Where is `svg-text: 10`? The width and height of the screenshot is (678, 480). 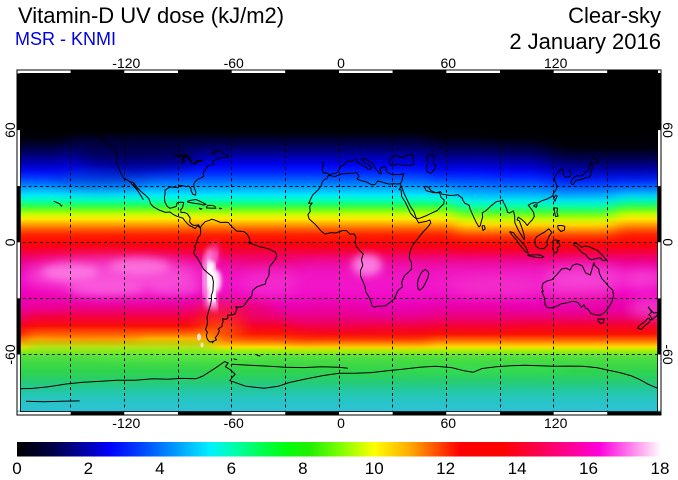
svg-text: 10 is located at coordinates (374, 468).